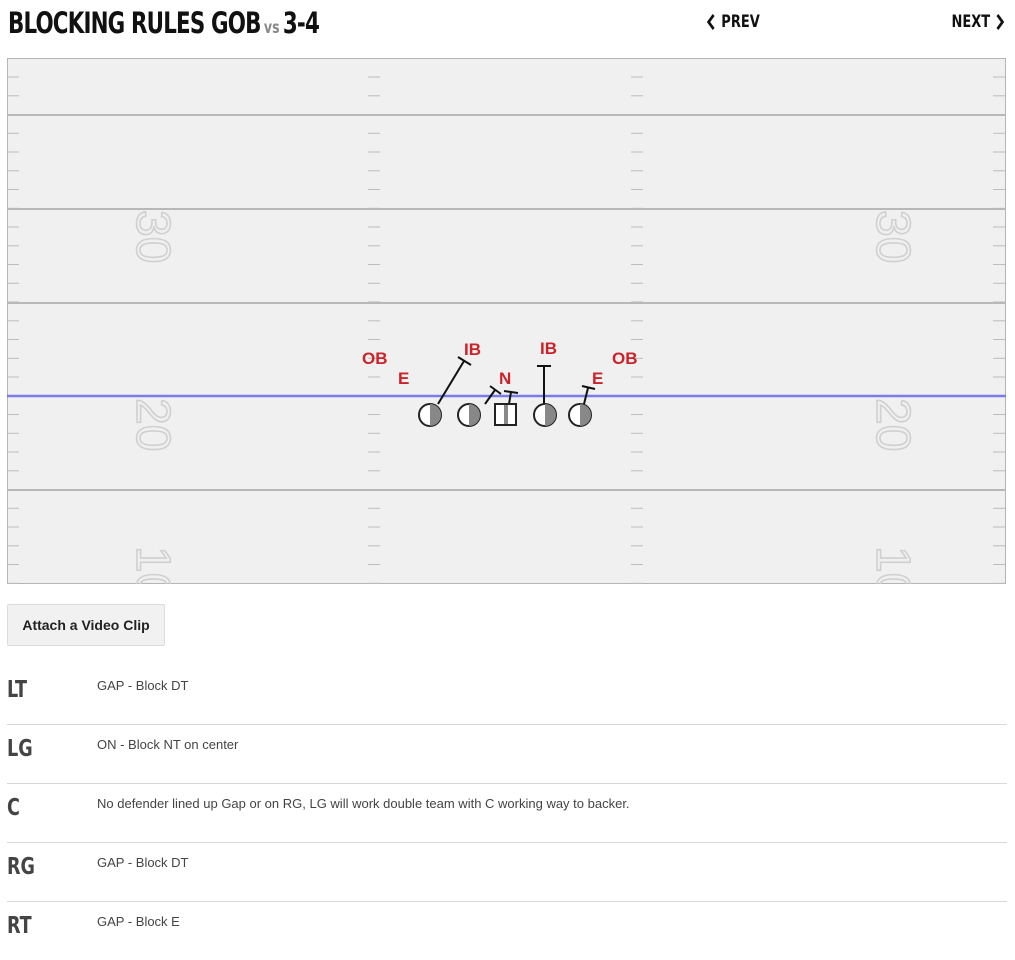  I want to click on lineman-c, so click(505, 414).